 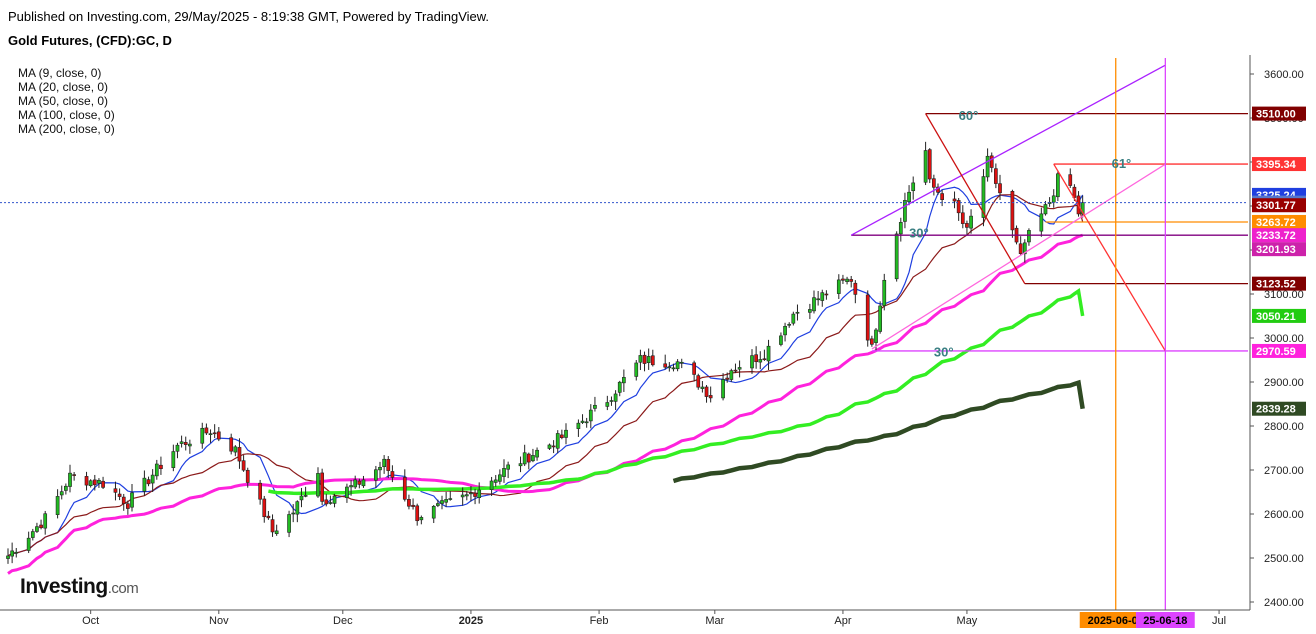 What do you see at coordinates (1276, 223) in the screenshot?
I see `price-label-text: 3263.72` at bounding box center [1276, 223].